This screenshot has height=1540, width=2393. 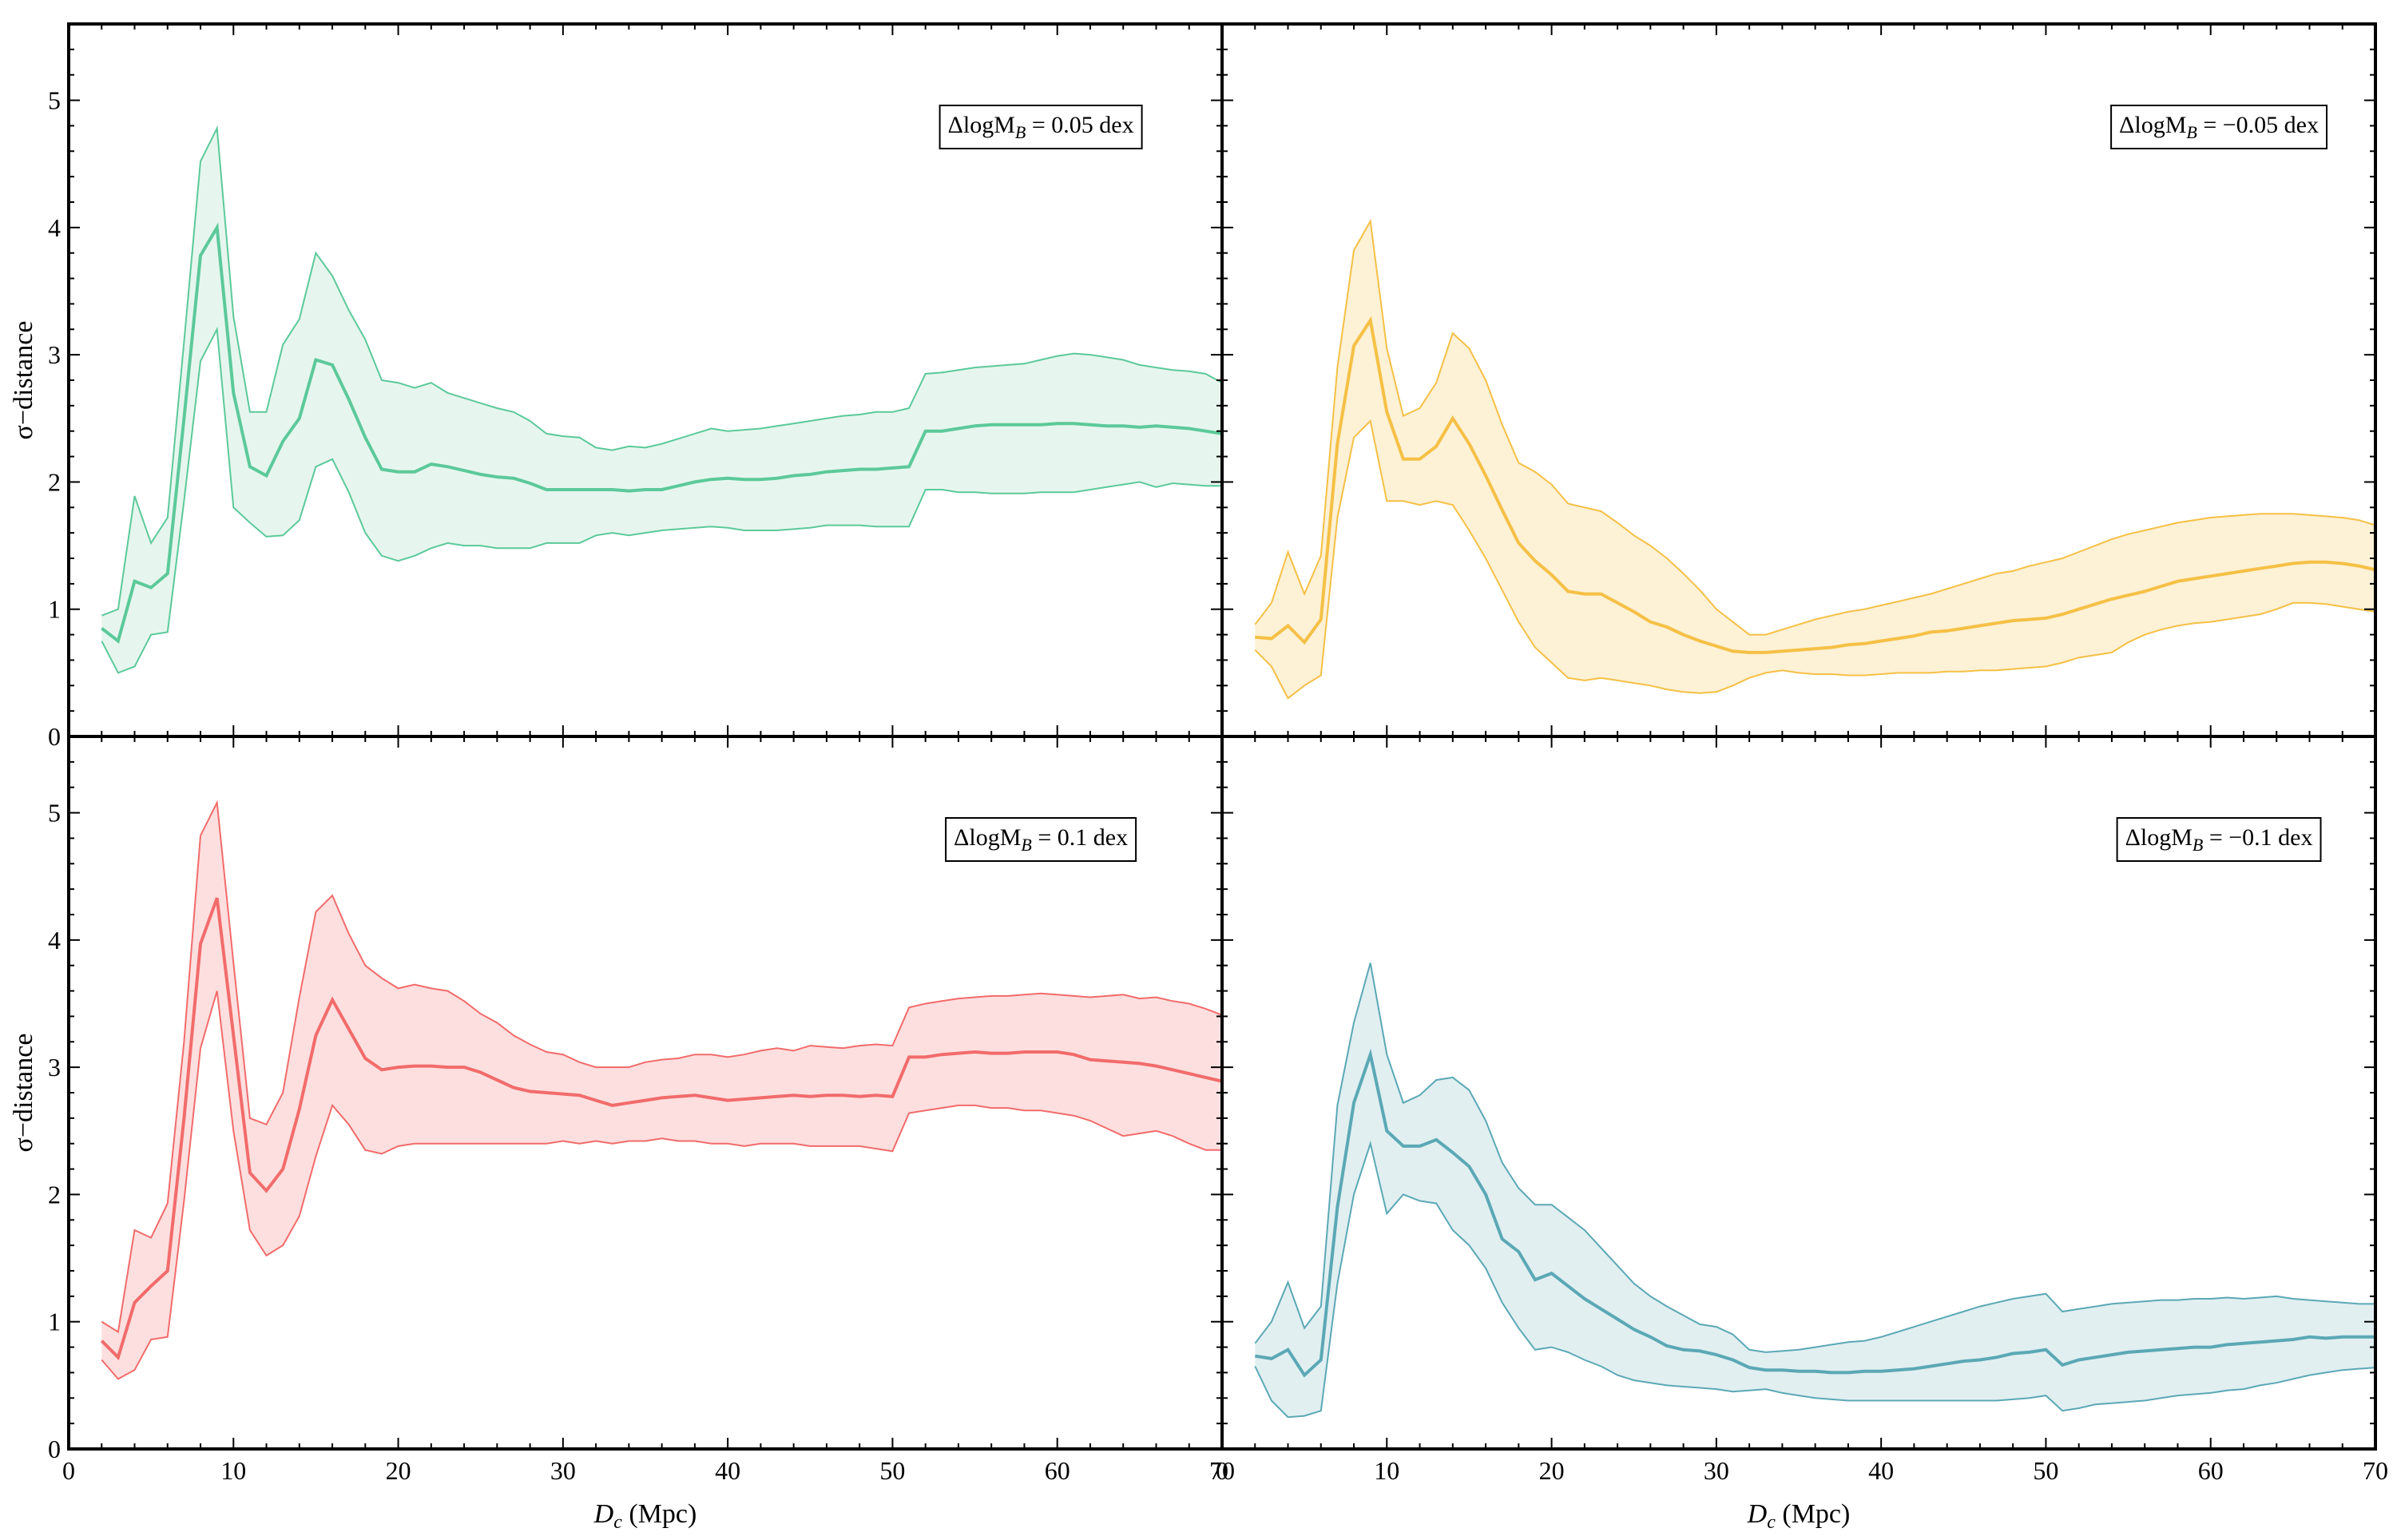 What do you see at coordinates (2258, 837) in the screenshot?
I see `annotation-value: = −0.1 dex` at bounding box center [2258, 837].